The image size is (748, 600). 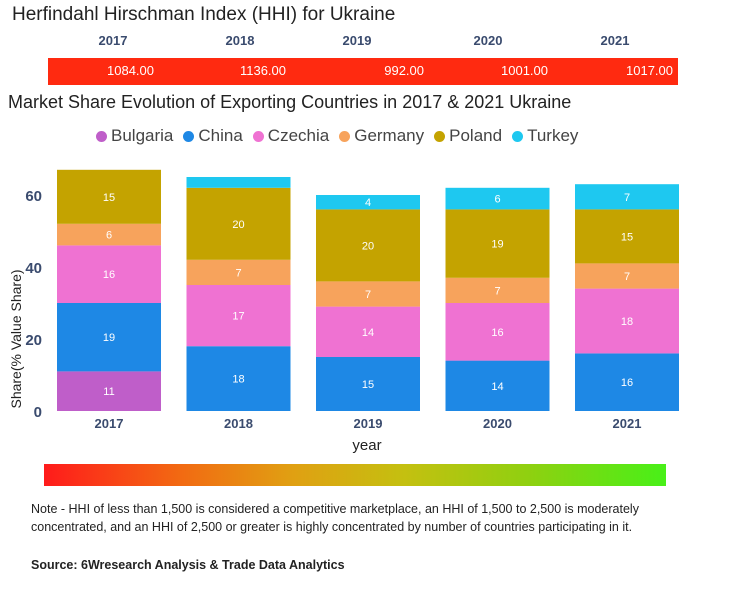 What do you see at coordinates (109, 423) in the screenshot?
I see `x-tick-label: 2017` at bounding box center [109, 423].